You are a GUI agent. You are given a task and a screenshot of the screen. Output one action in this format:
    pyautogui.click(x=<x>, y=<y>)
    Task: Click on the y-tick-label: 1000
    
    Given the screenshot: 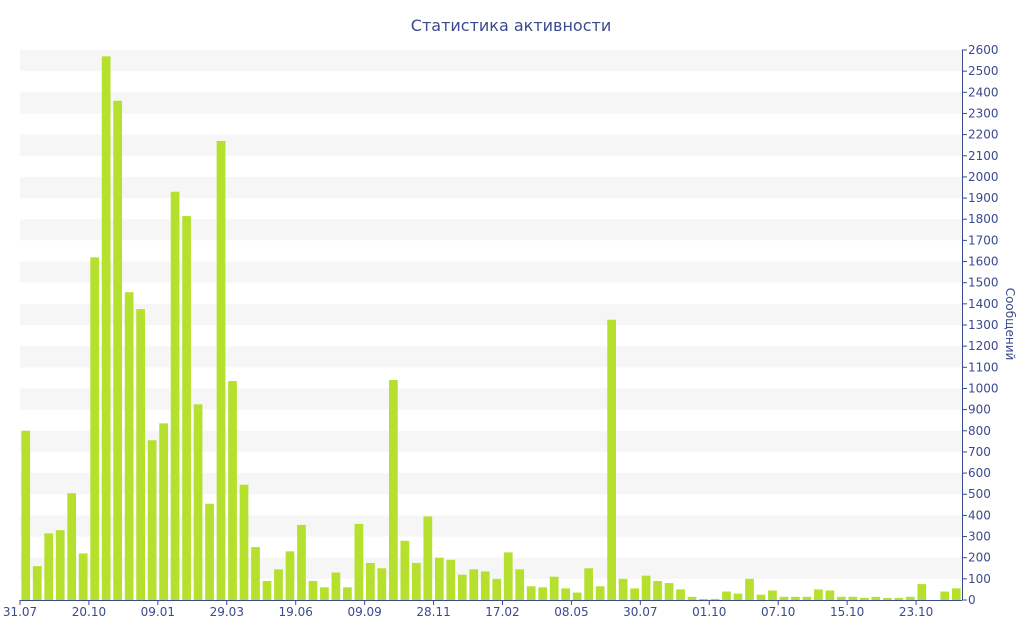 What is the action you would take?
    pyautogui.click(x=983, y=388)
    